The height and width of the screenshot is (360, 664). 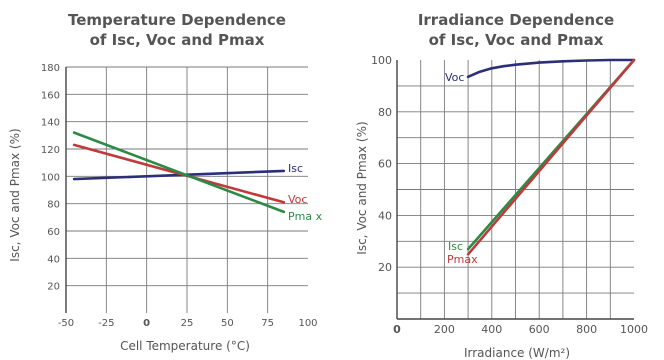 I want to click on temperature-chart-y-tick-label: 60, so click(x=53, y=232).